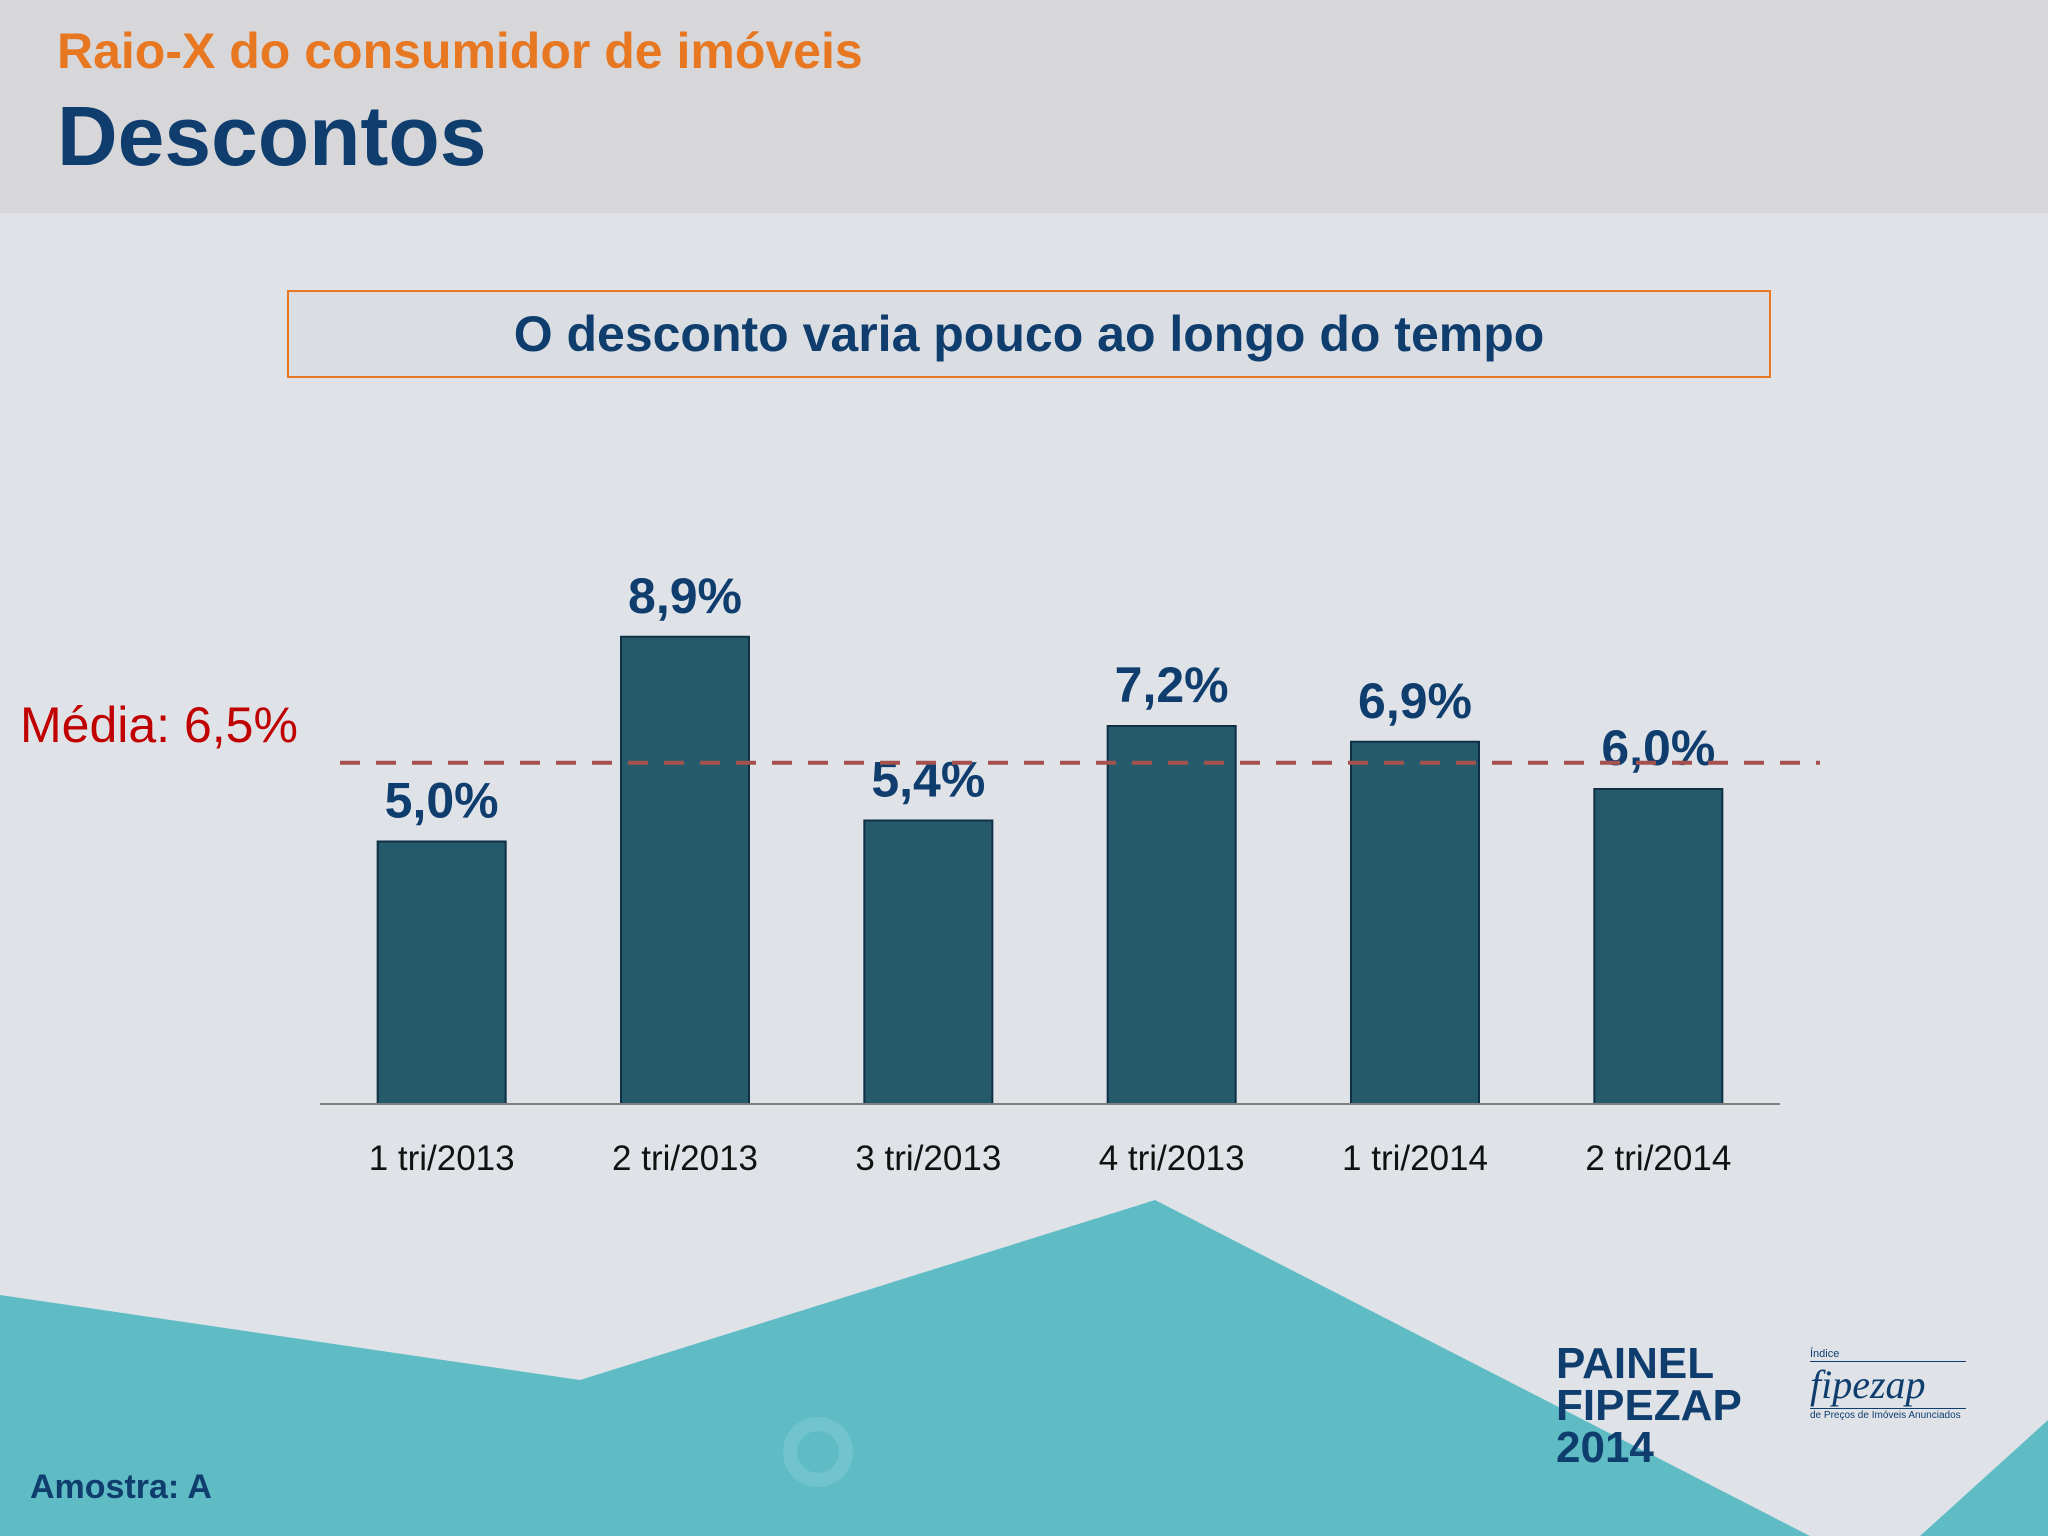 This screenshot has width=2048, height=1536. Describe the element at coordinates (1635, 1363) in the screenshot. I see `logo-line: PAINEL` at that location.